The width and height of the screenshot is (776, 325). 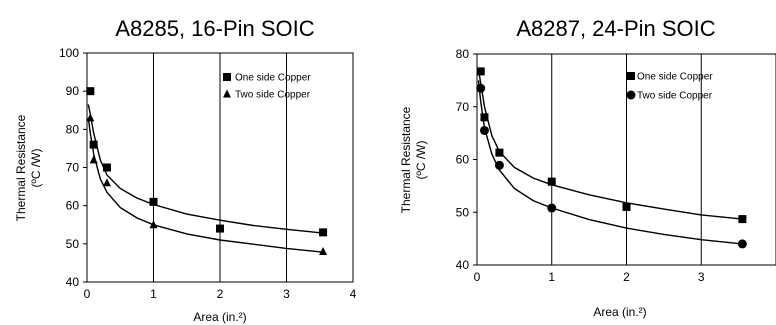 What do you see at coordinates (353, 294) in the screenshot?
I see `x-tick-label: 4` at bounding box center [353, 294].